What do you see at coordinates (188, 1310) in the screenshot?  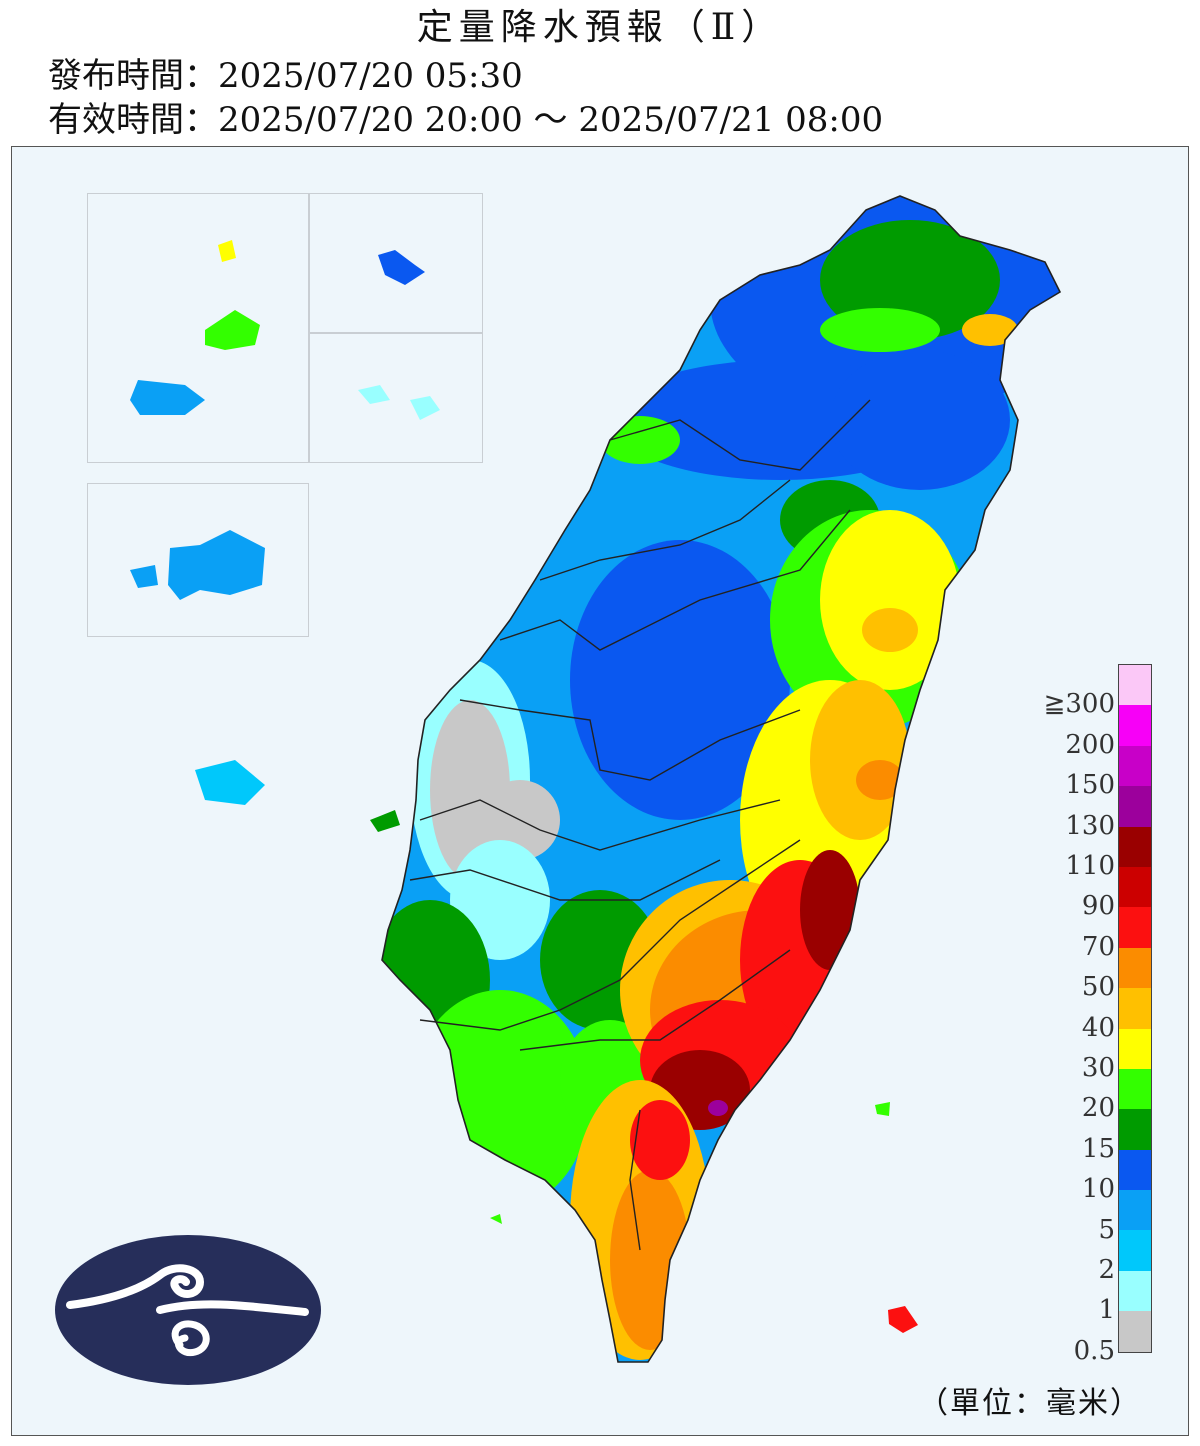 I see `weather-agency-logo` at bounding box center [188, 1310].